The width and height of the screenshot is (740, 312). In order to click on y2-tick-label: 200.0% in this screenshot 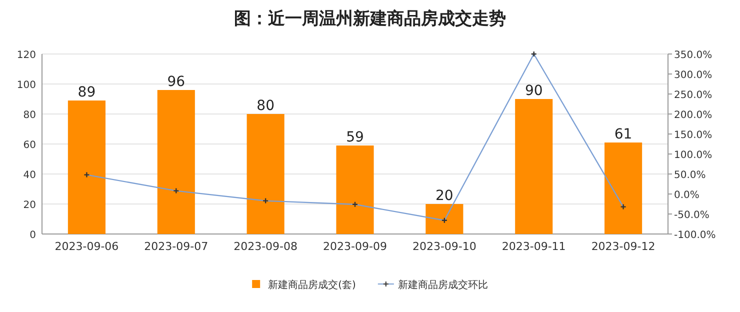, I will do `click(693, 115)`.